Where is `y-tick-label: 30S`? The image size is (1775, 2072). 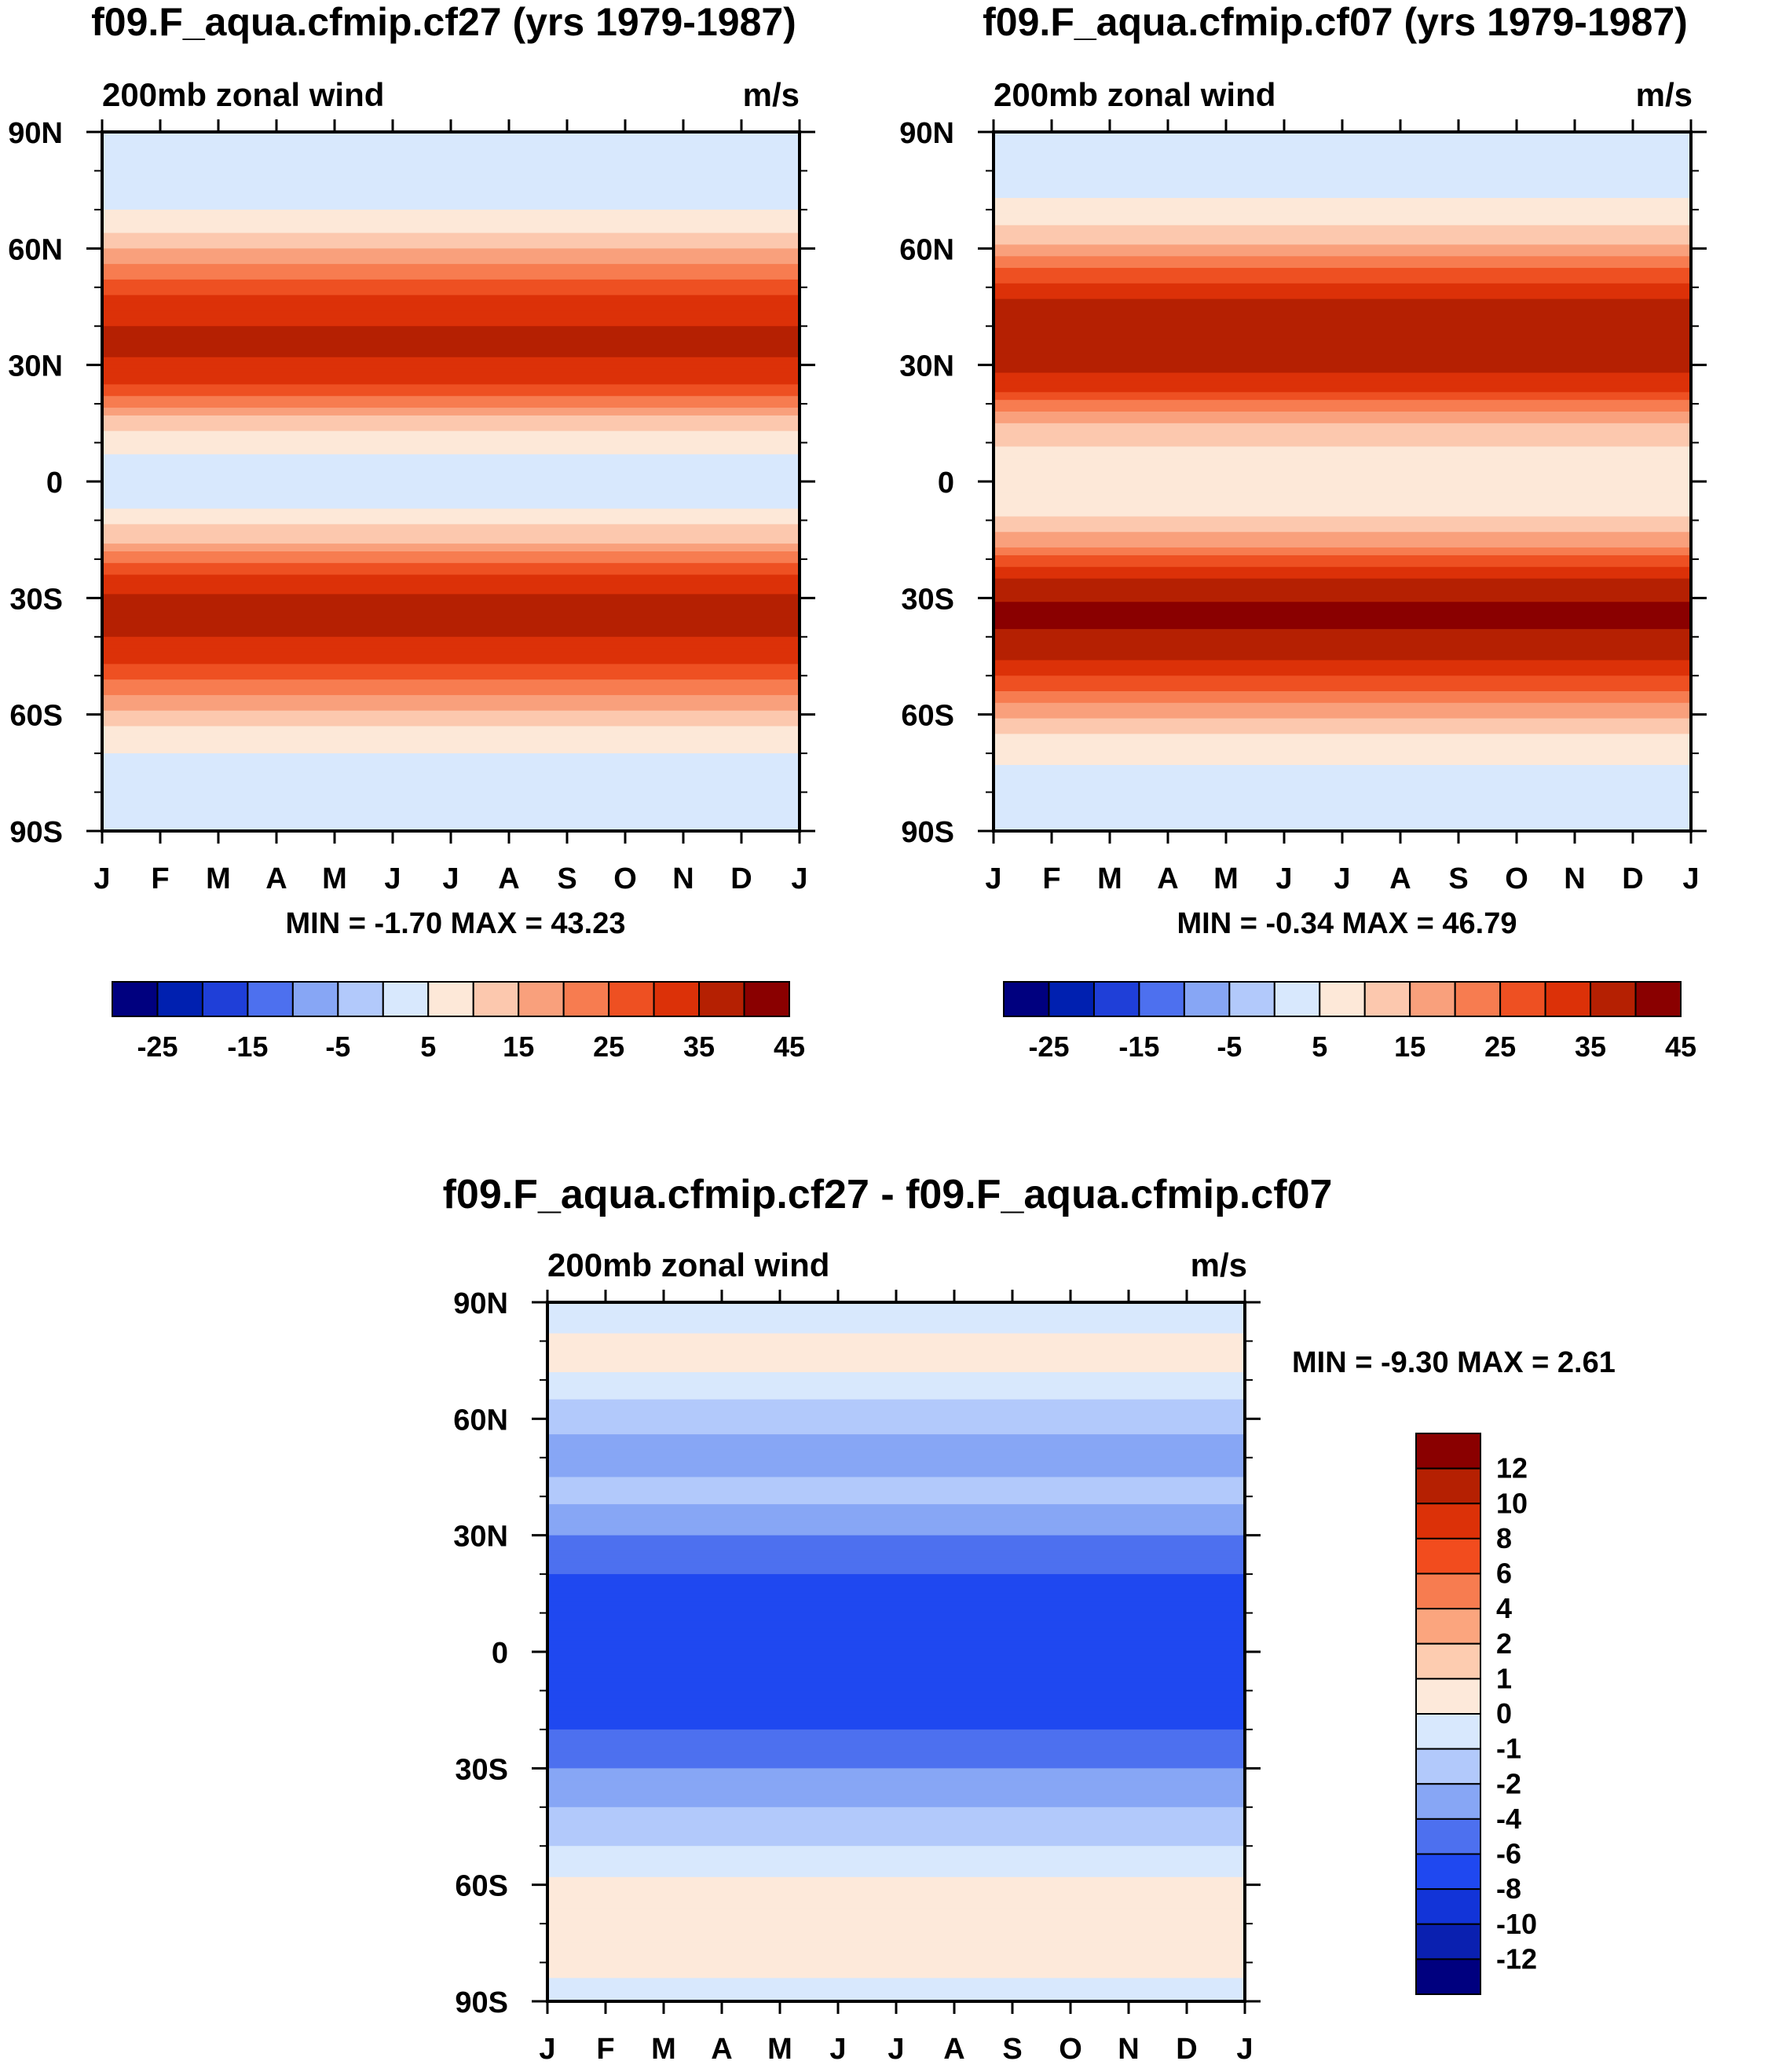
y-tick-label: 30S is located at coordinates (36, 599).